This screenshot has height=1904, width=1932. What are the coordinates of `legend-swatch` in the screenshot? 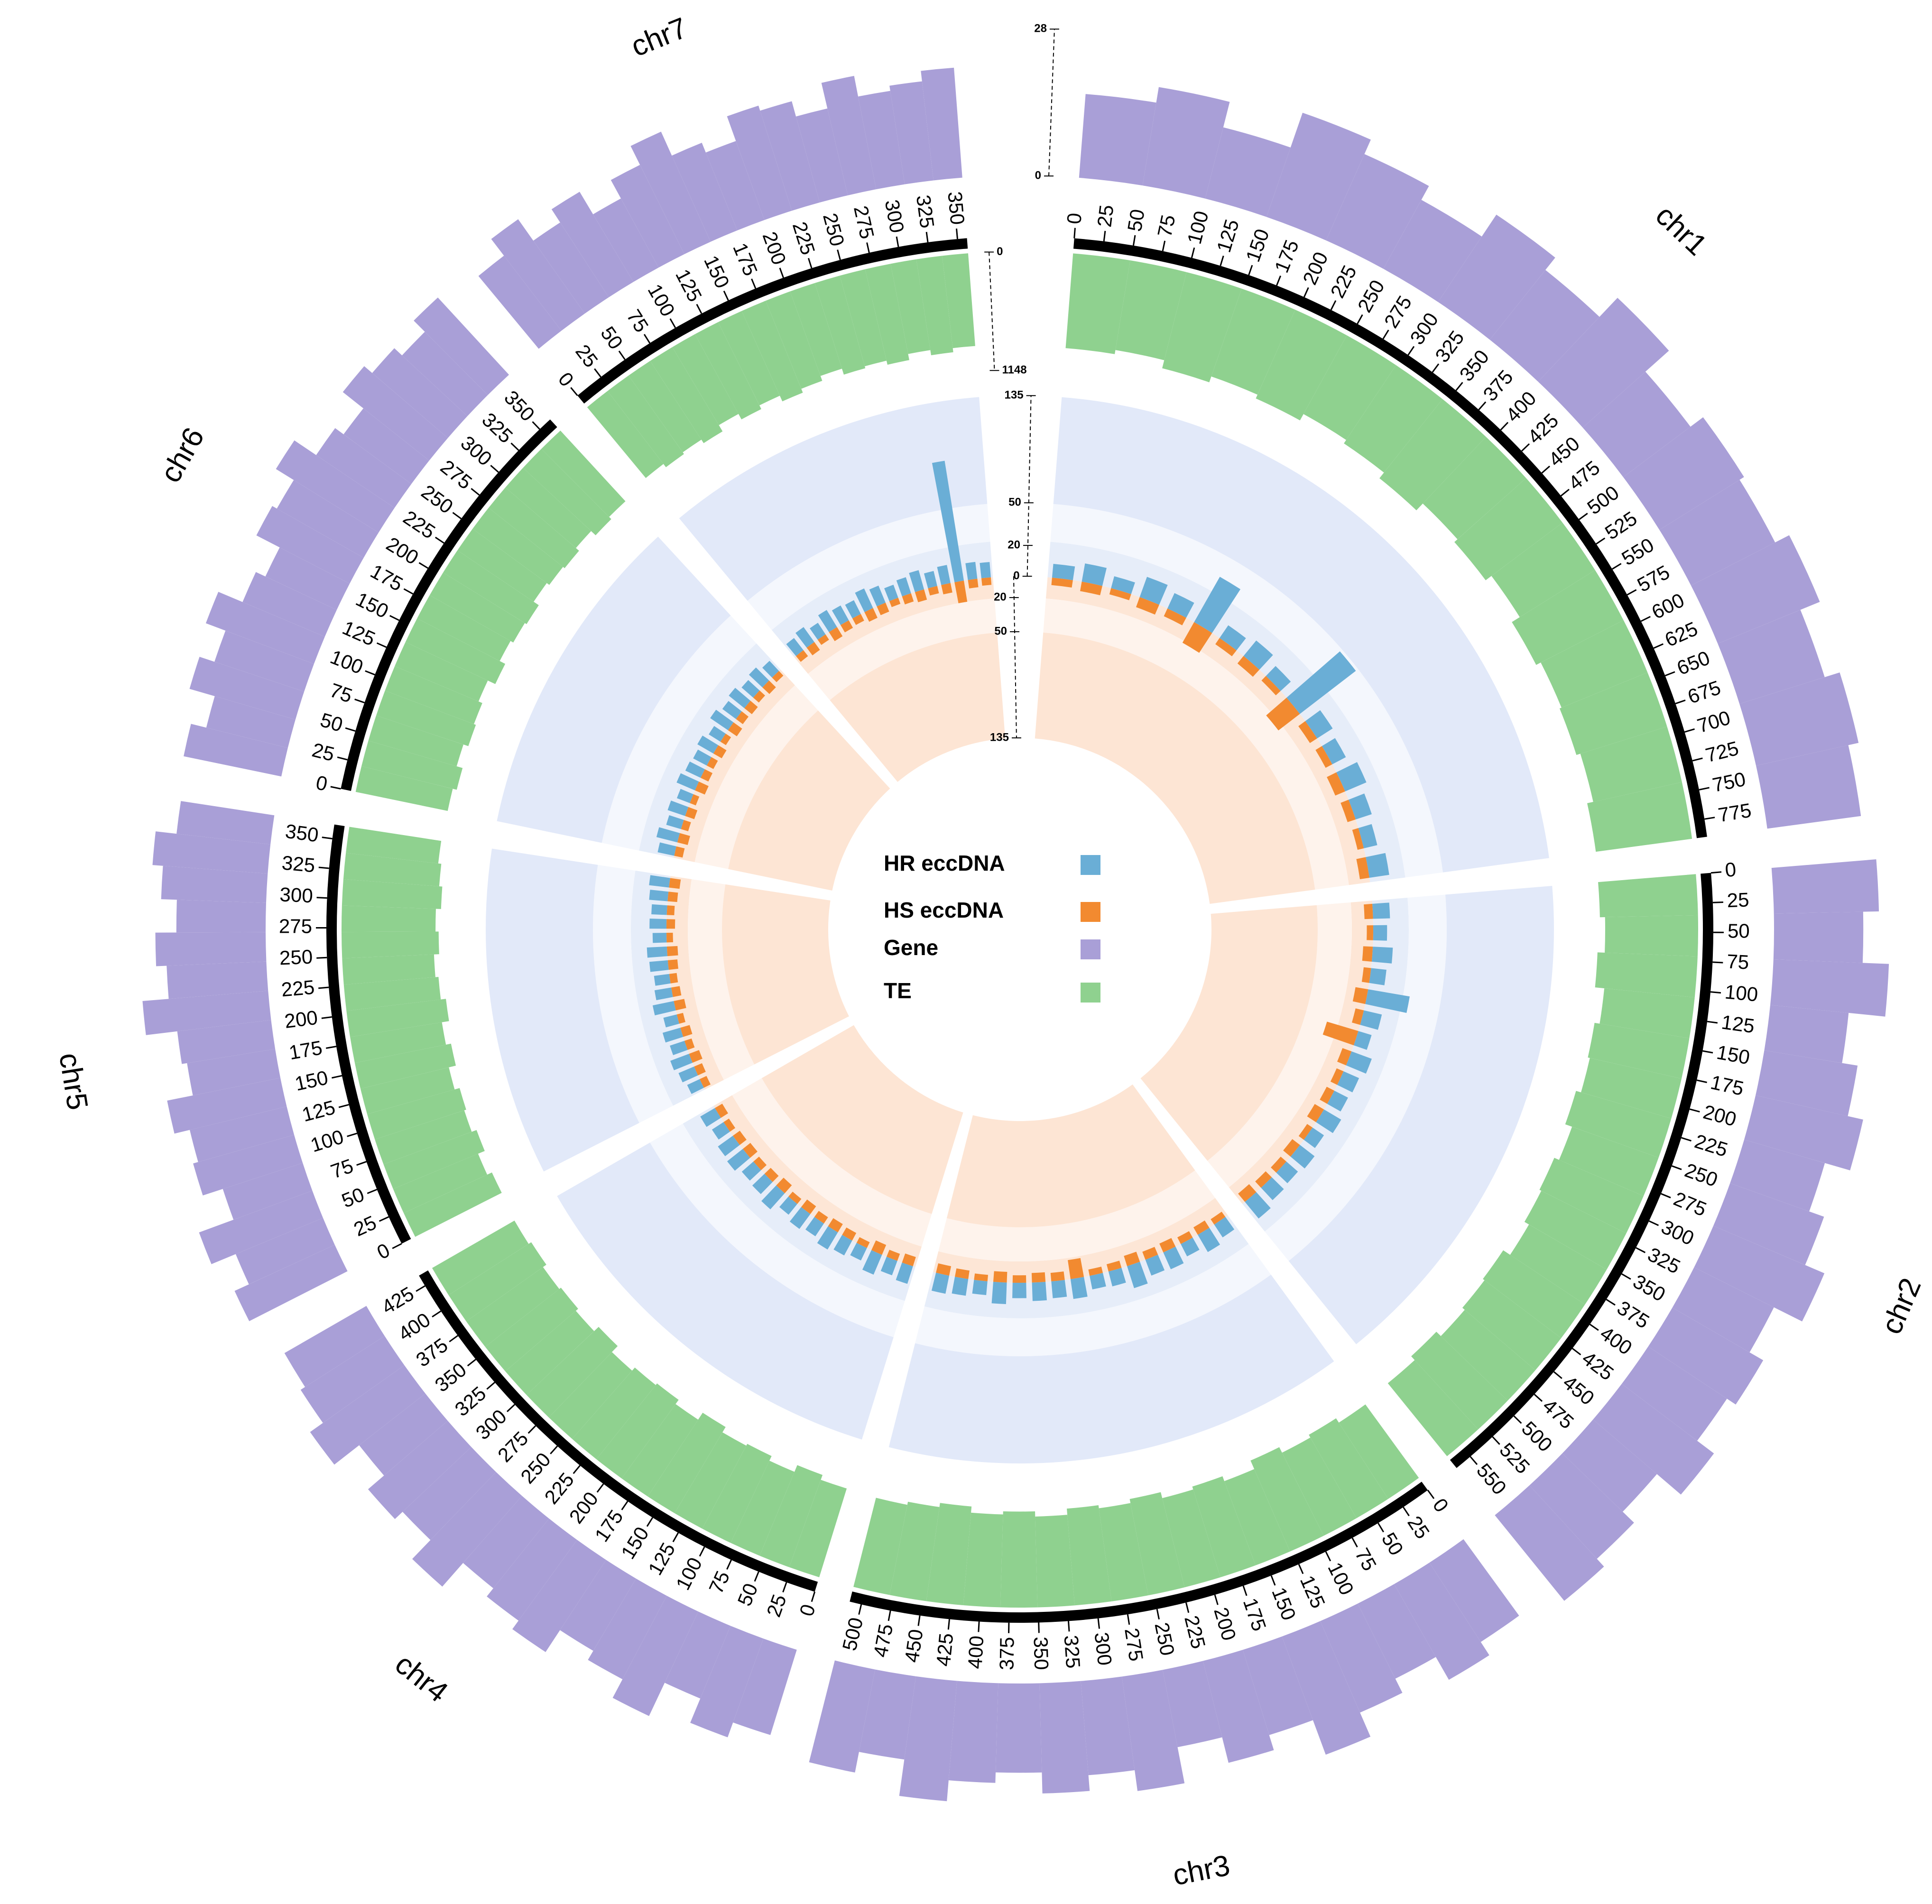 It's located at (1090, 912).